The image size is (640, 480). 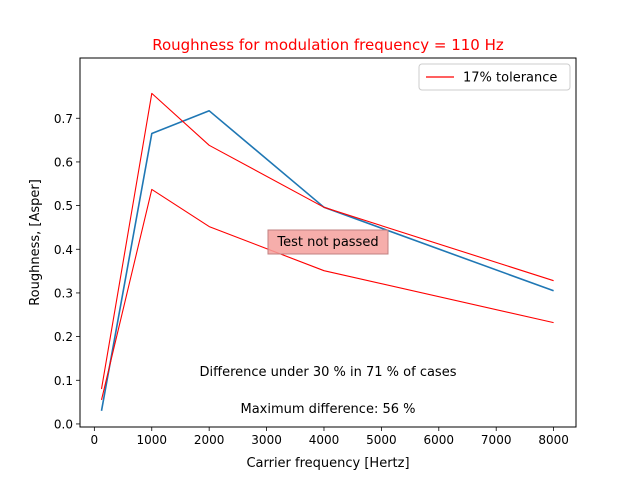 I want to click on status-box, so click(x=328, y=242).